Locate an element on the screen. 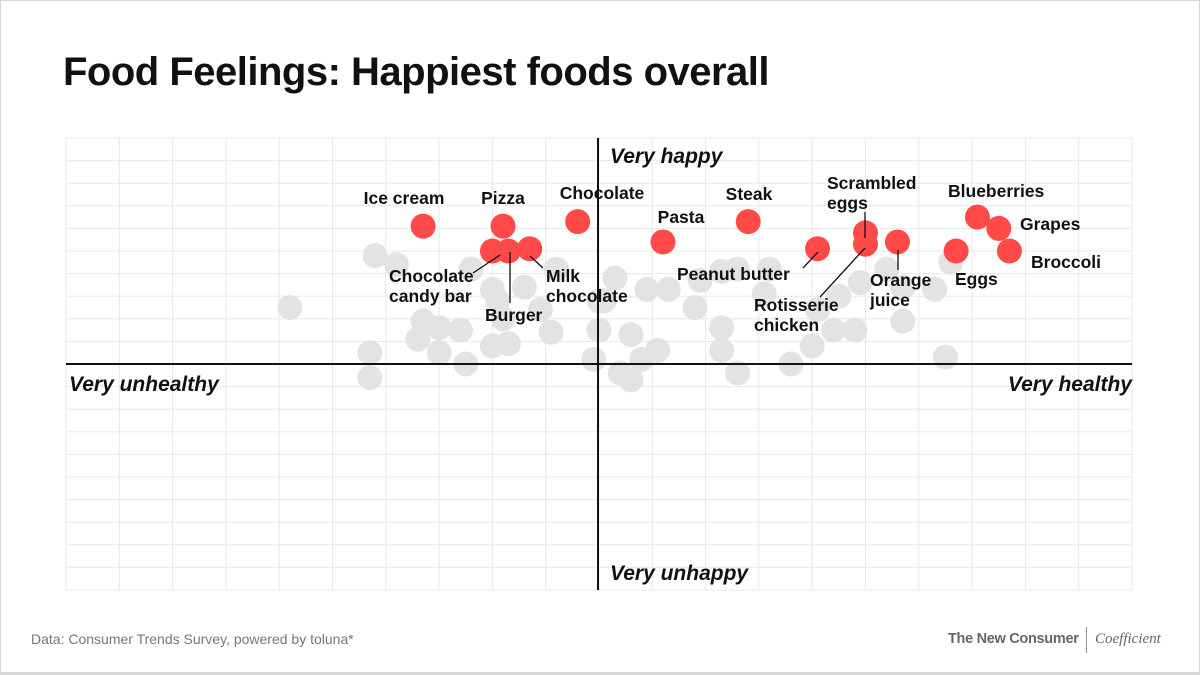 The width and height of the screenshot is (1200, 675). label-blueberries: Blueberries is located at coordinates (996, 191).